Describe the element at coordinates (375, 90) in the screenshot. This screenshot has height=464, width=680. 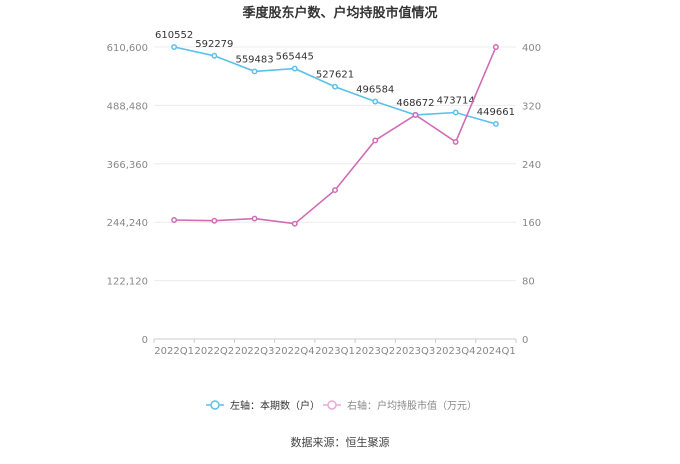
I see `data-label: 496584` at that location.